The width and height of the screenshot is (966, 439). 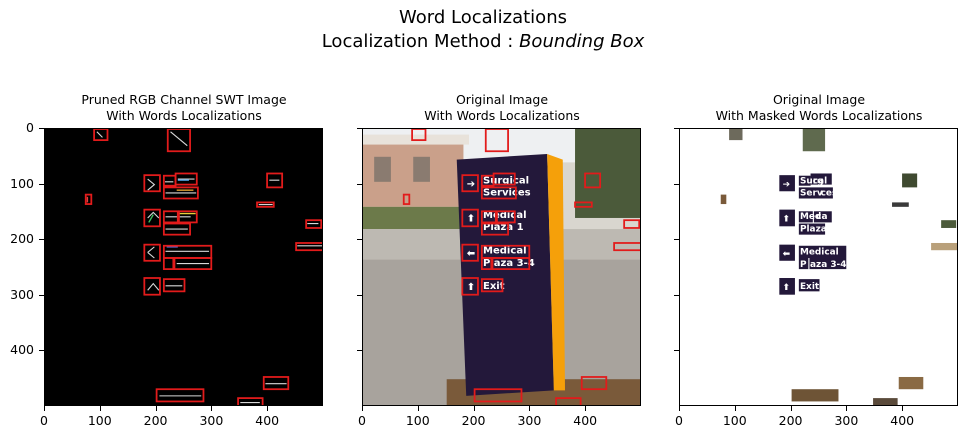 What do you see at coordinates (813, 229) in the screenshot?
I see `masked-text: Plaza` at bounding box center [813, 229].